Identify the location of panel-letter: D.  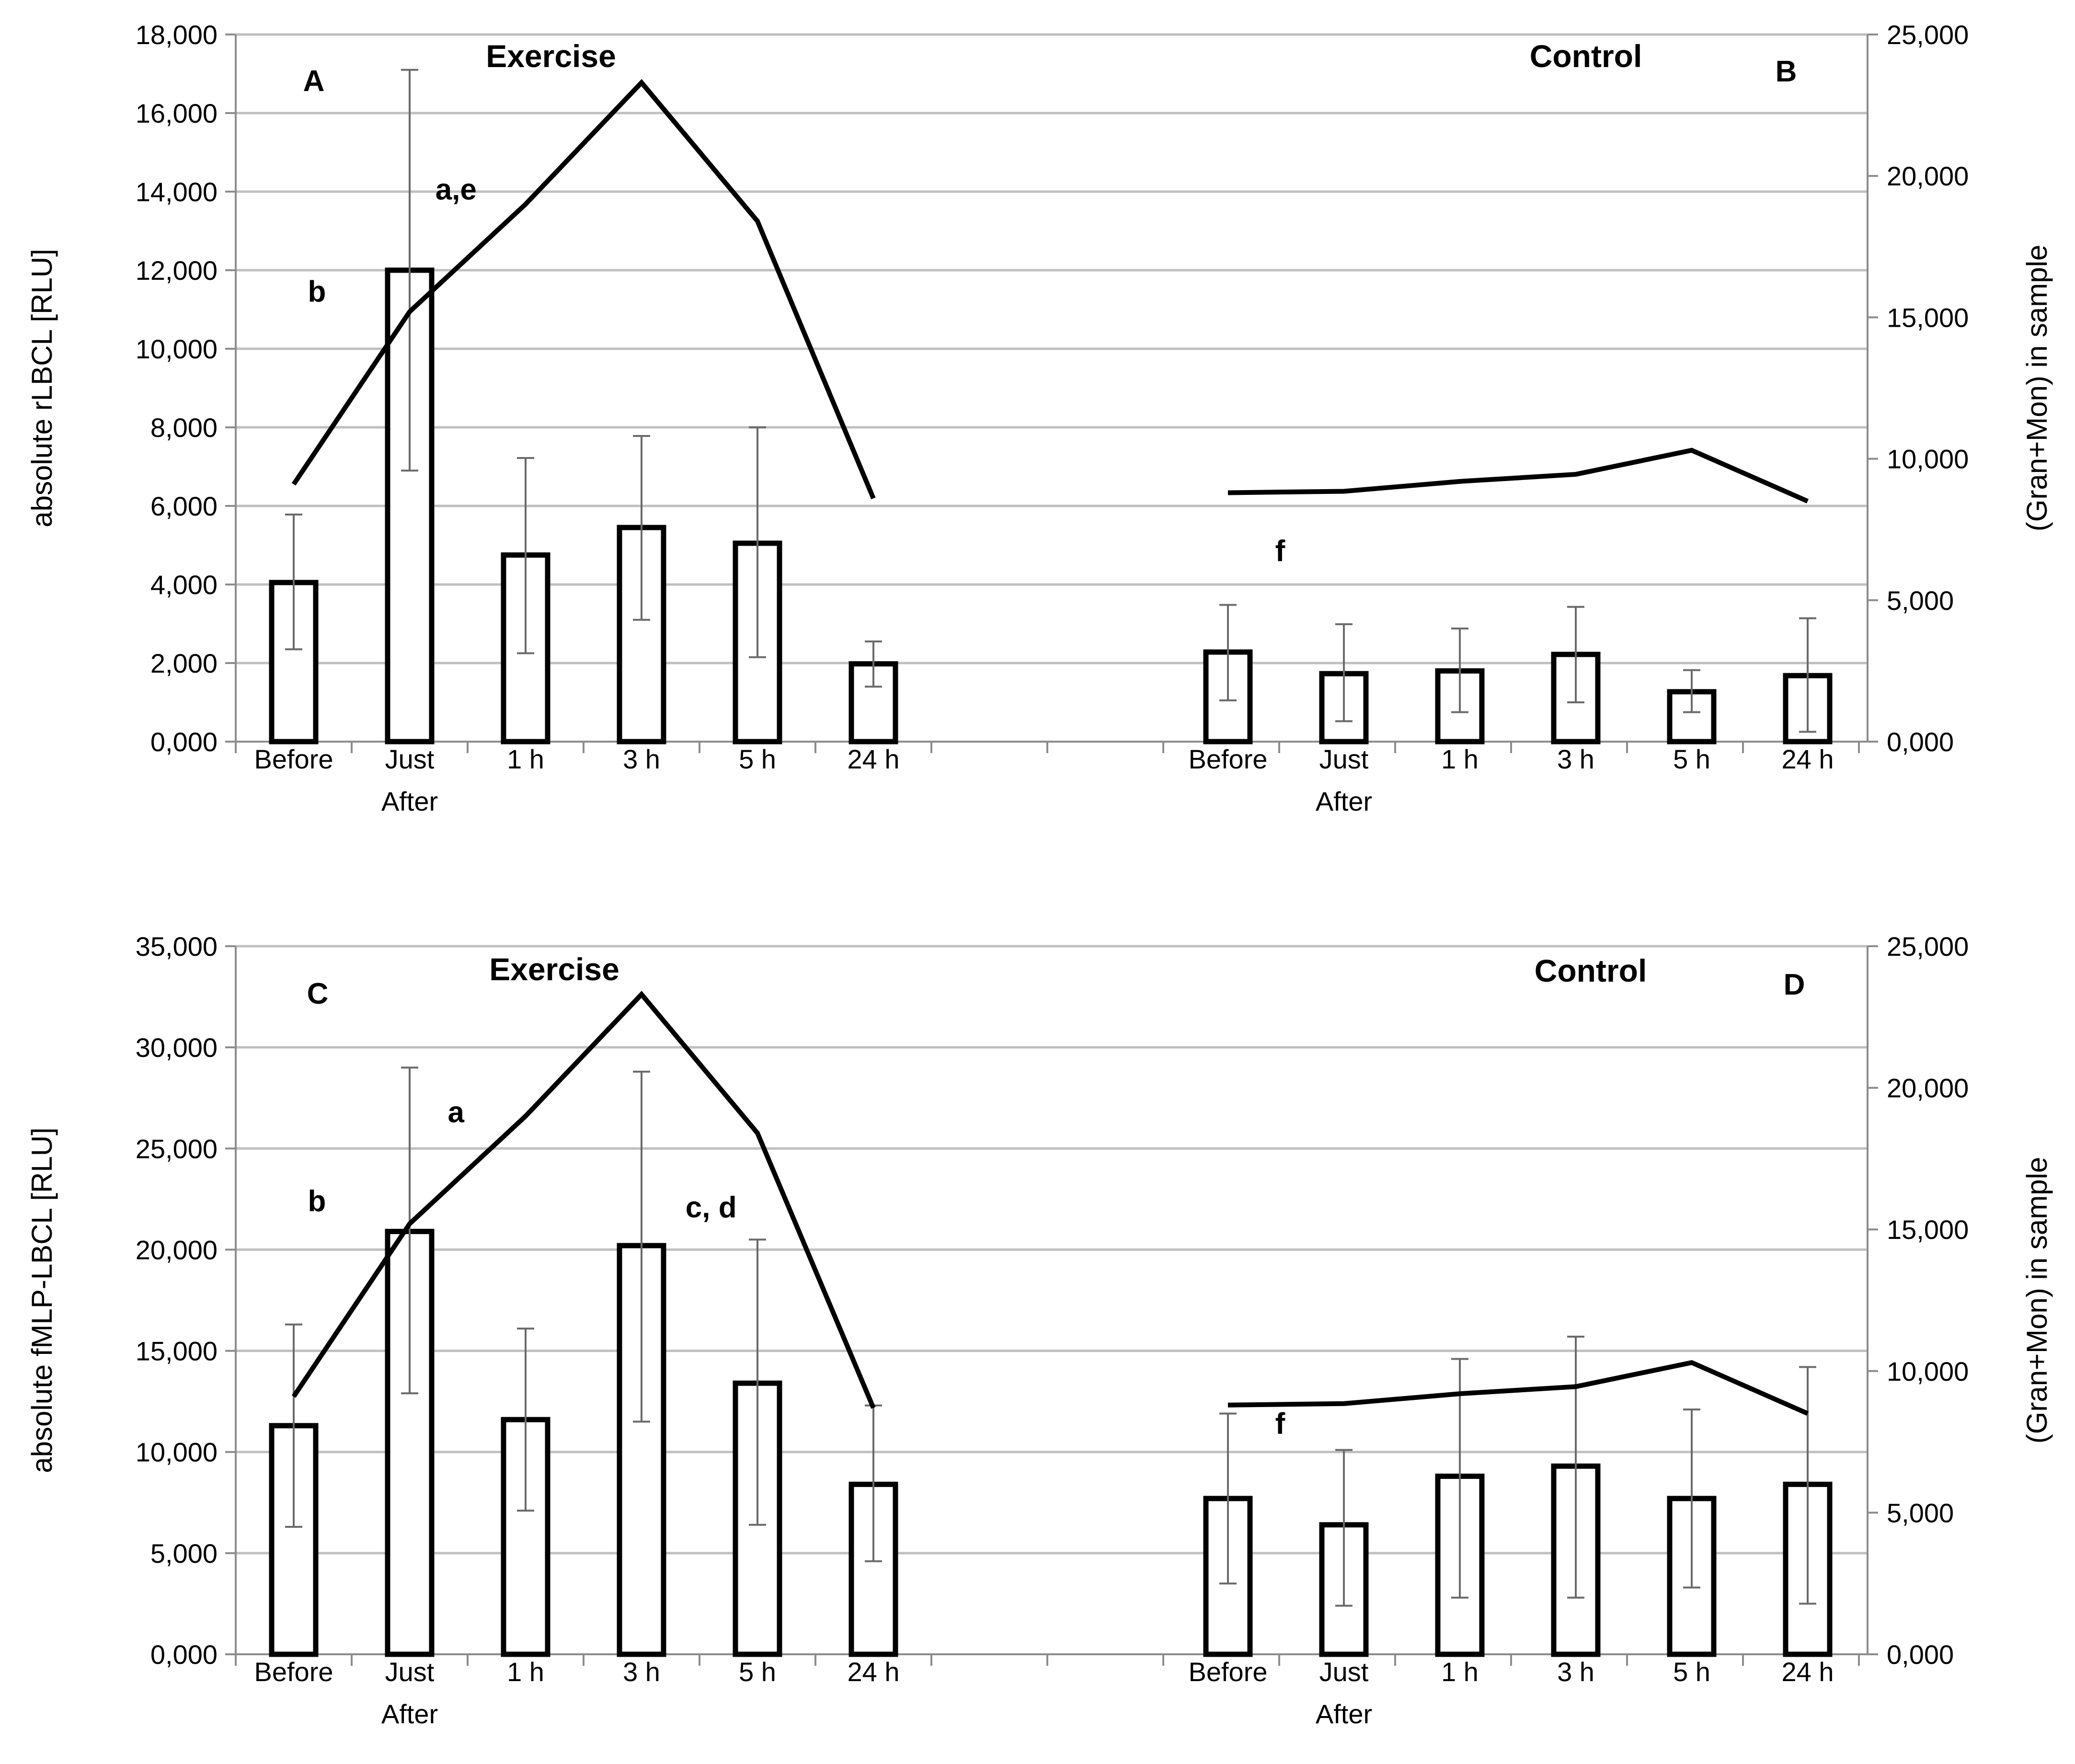
(1794, 985).